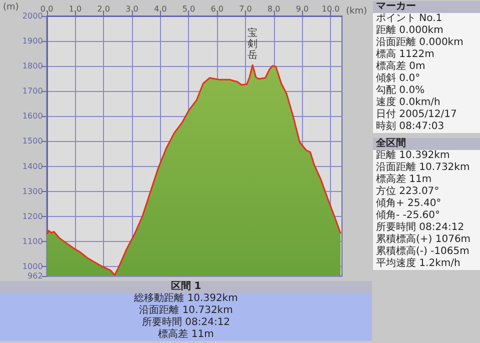 This screenshot has height=343, width=480. Describe the element at coordinates (47, 9) in the screenshot. I see `x-tick-label: 0.0` at that location.